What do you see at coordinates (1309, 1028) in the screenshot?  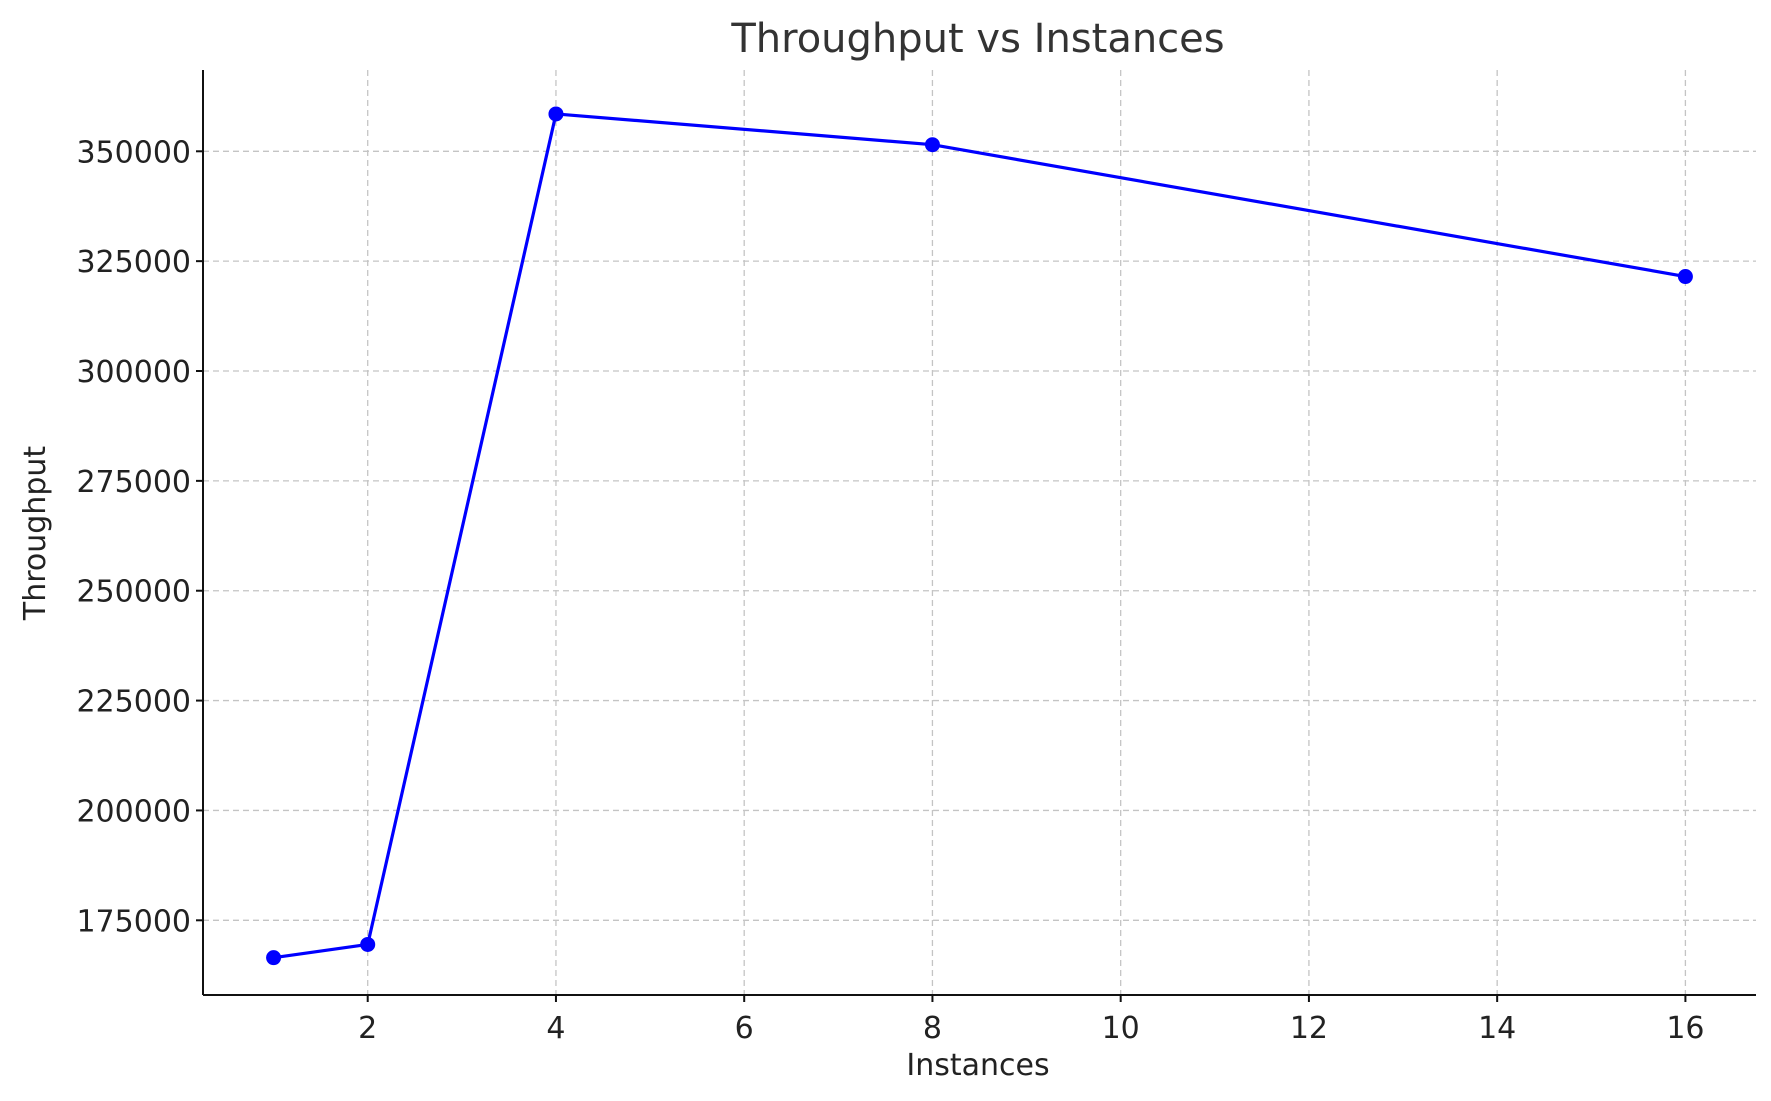 I see `x-tick-label: 12` at bounding box center [1309, 1028].